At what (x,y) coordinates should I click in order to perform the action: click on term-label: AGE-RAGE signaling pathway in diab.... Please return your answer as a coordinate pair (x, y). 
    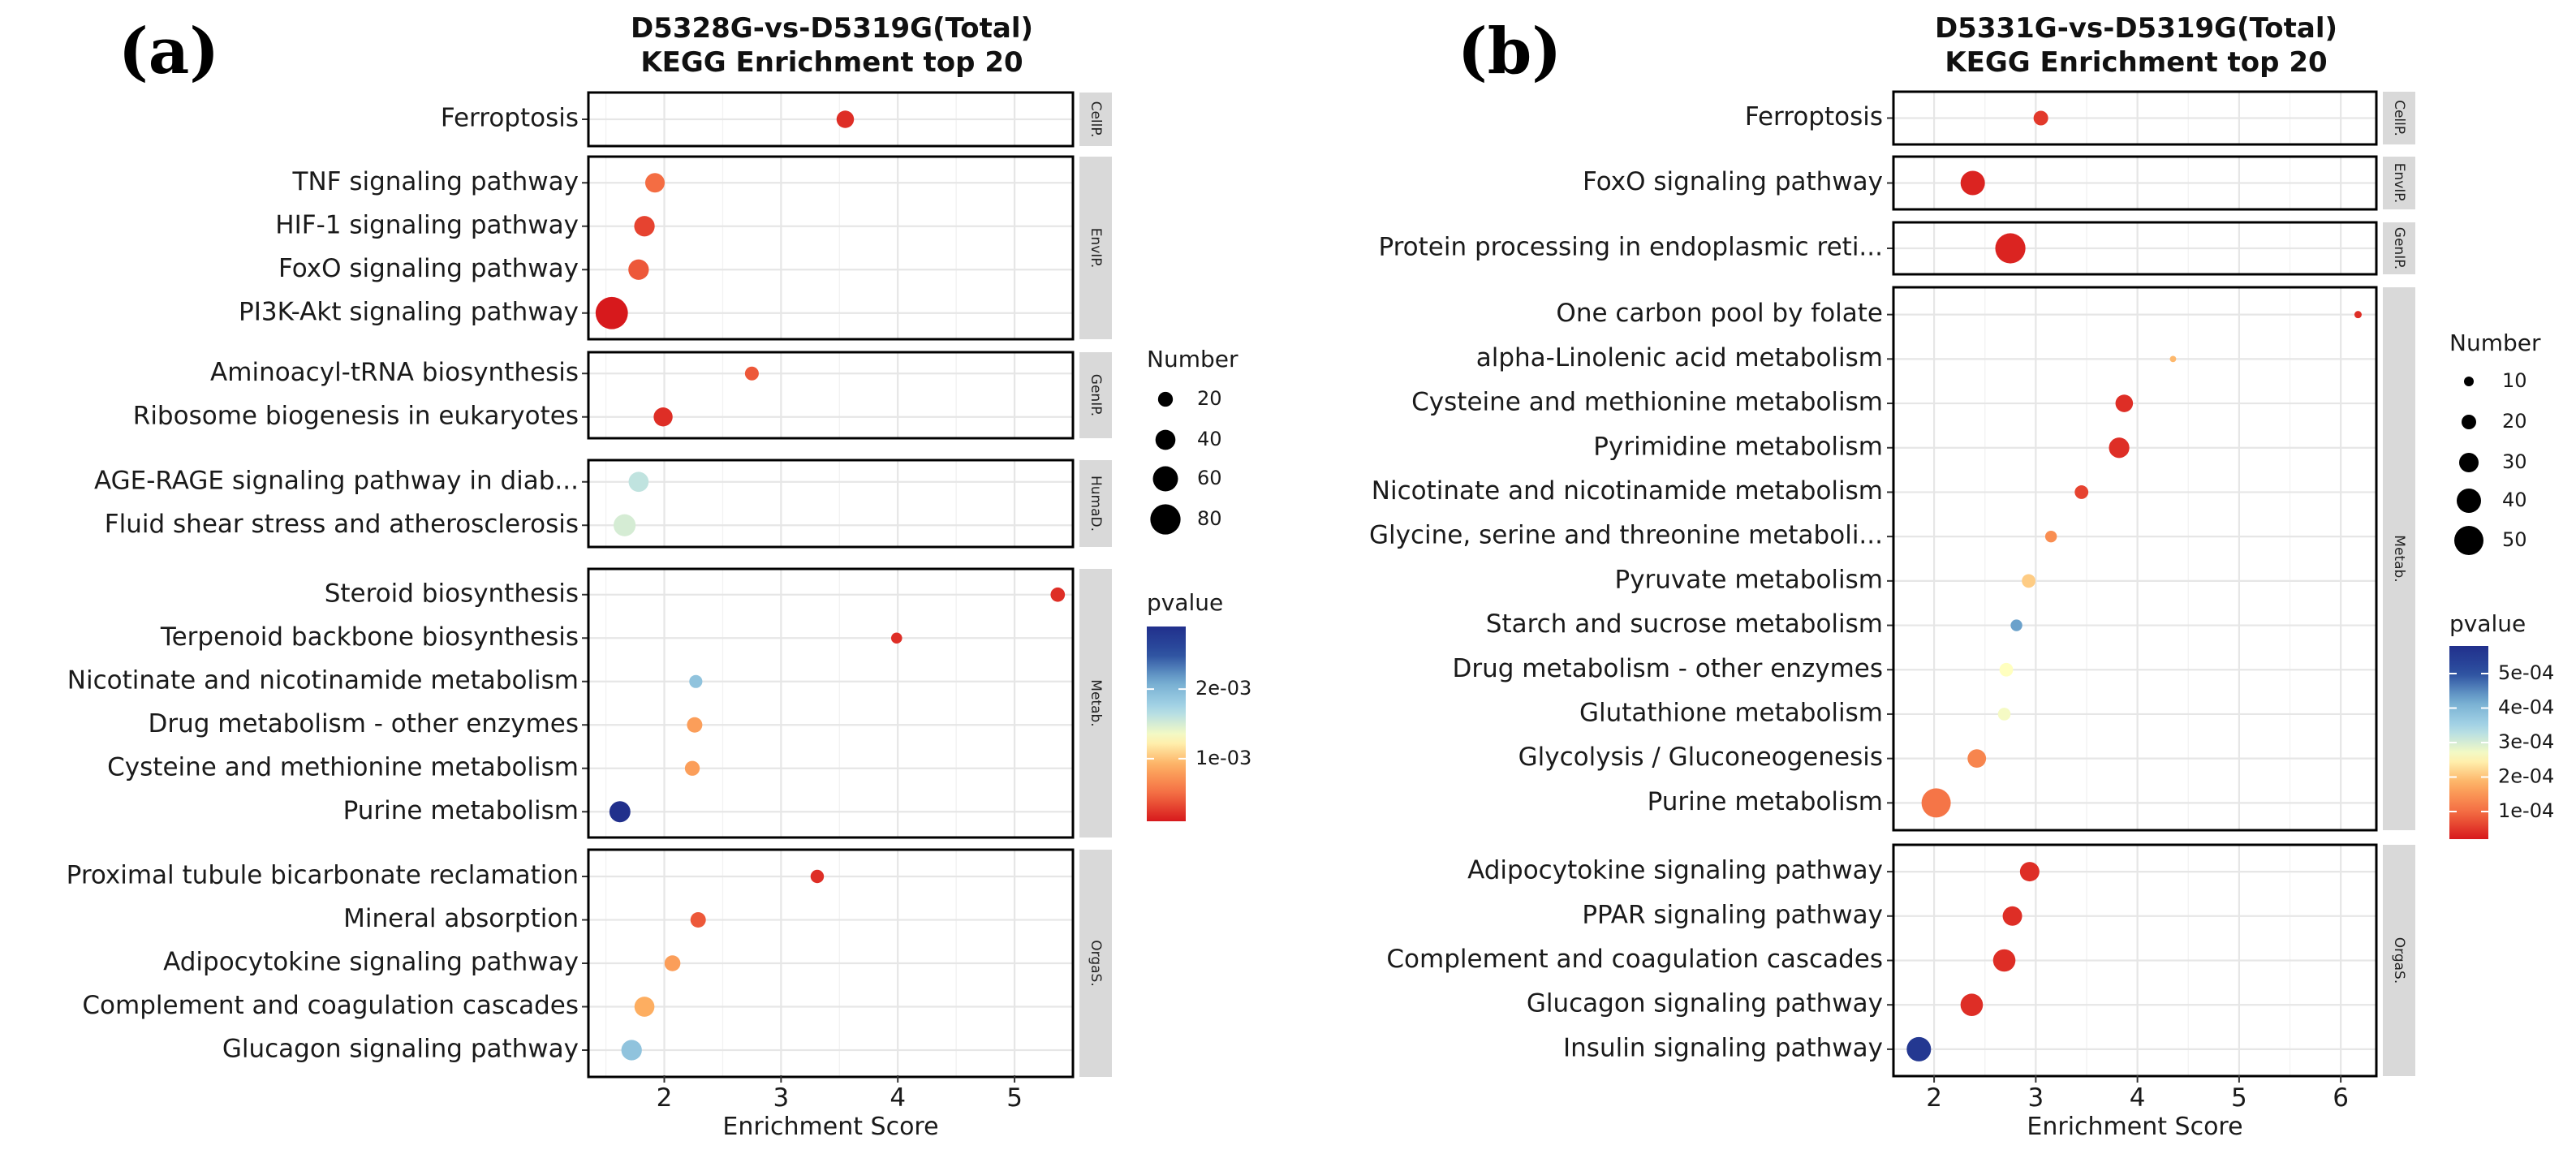
    Looking at the image, I should click on (337, 481).